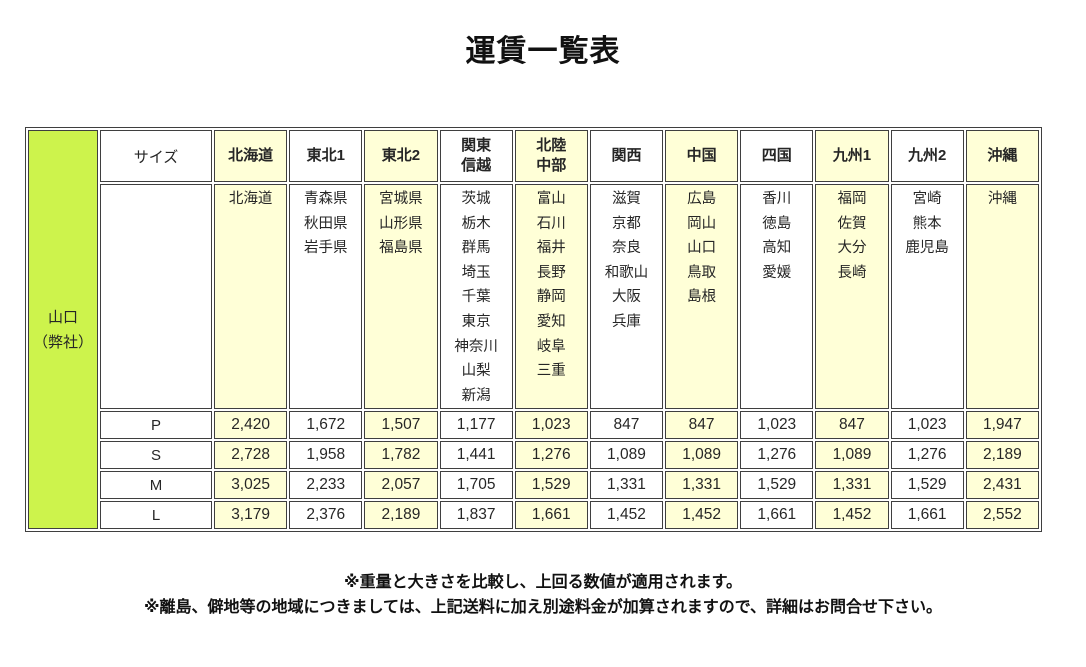 This screenshot has width=1086, height=667. I want to click on size-label-cell: L, so click(156, 515).